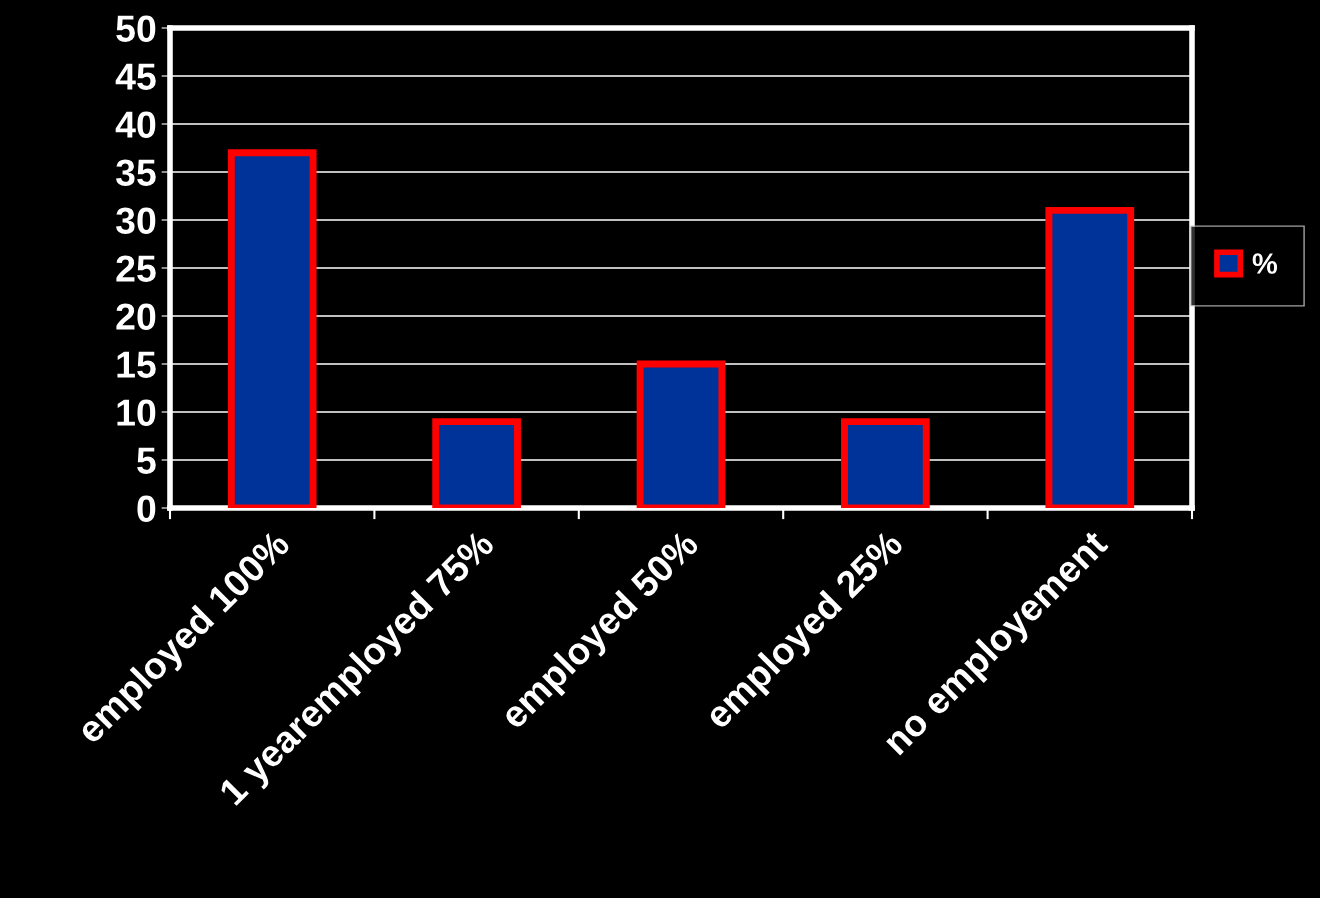 The width and height of the screenshot is (1320, 898). What do you see at coordinates (136, 268) in the screenshot?
I see `y-tick-label: 25` at bounding box center [136, 268].